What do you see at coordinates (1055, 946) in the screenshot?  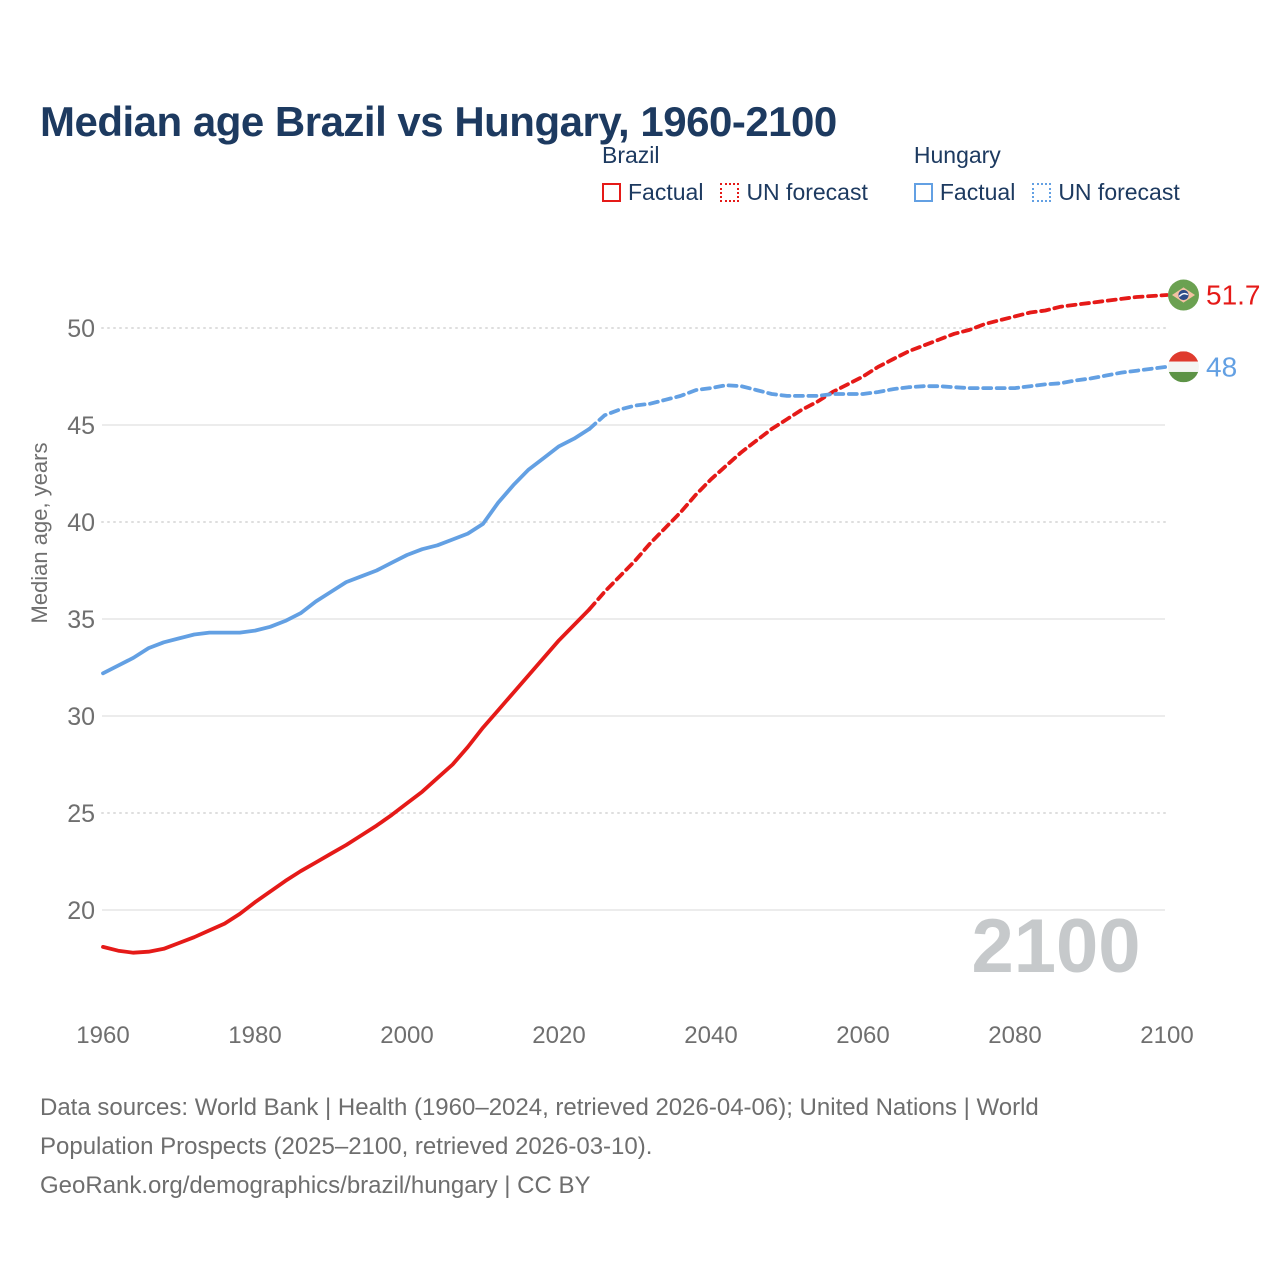 I see `watermark-year: 2100` at bounding box center [1055, 946].